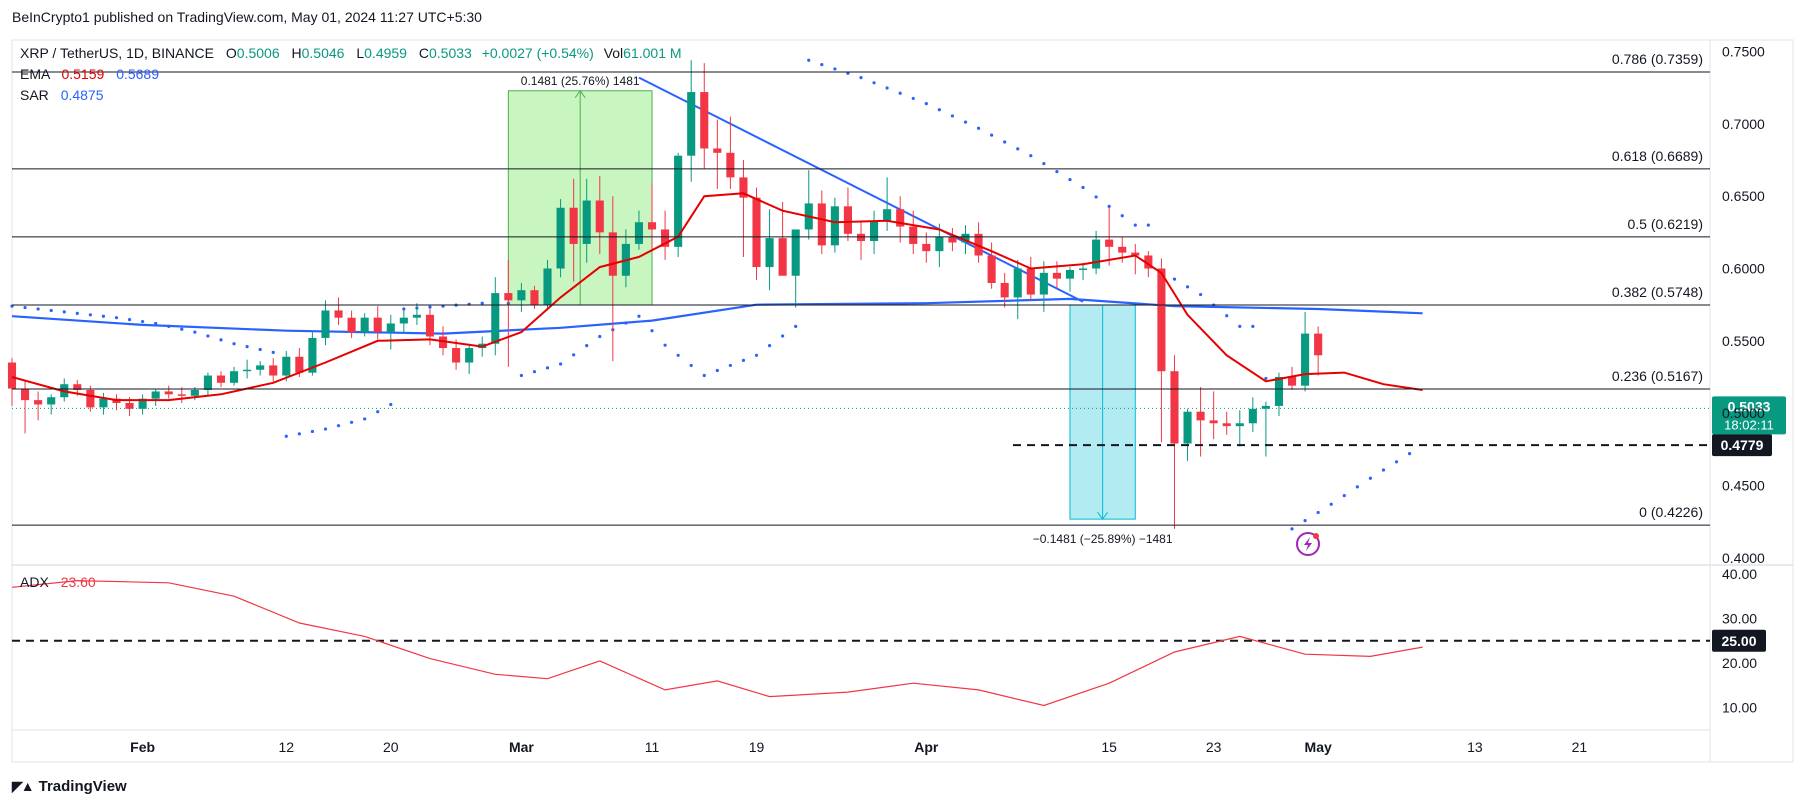 This screenshot has height=808, width=1805. What do you see at coordinates (717, 643) in the screenshot?
I see `adx-line` at bounding box center [717, 643].